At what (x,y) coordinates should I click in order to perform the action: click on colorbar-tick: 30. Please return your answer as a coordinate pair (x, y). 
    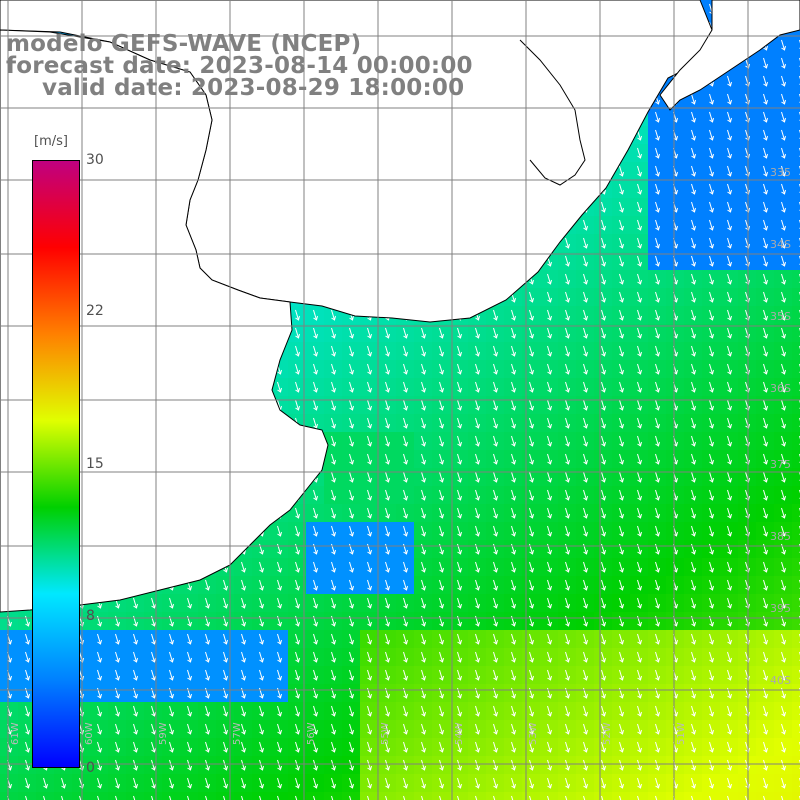
    Looking at the image, I should click on (95, 160).